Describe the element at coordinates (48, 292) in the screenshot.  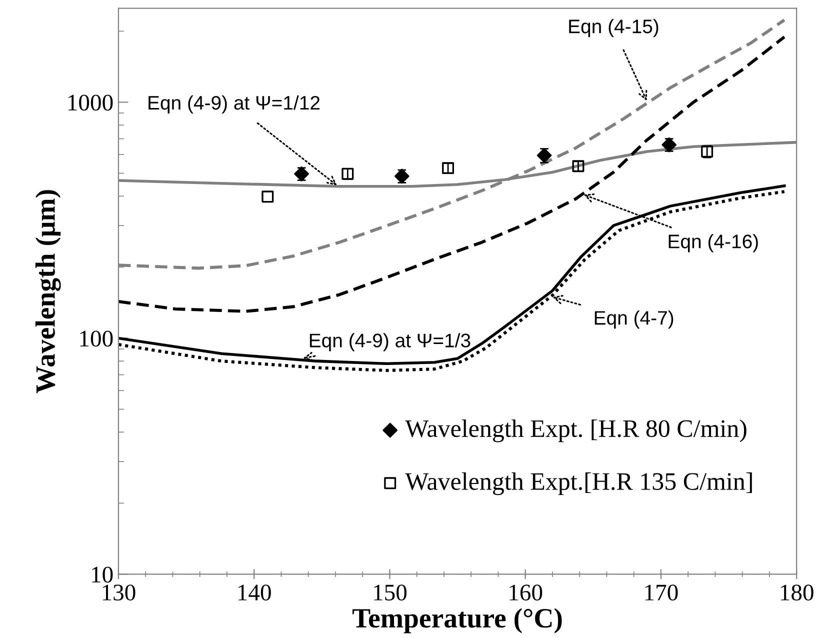
I see `y-axis-title: Wavelength (μm)` at that location.